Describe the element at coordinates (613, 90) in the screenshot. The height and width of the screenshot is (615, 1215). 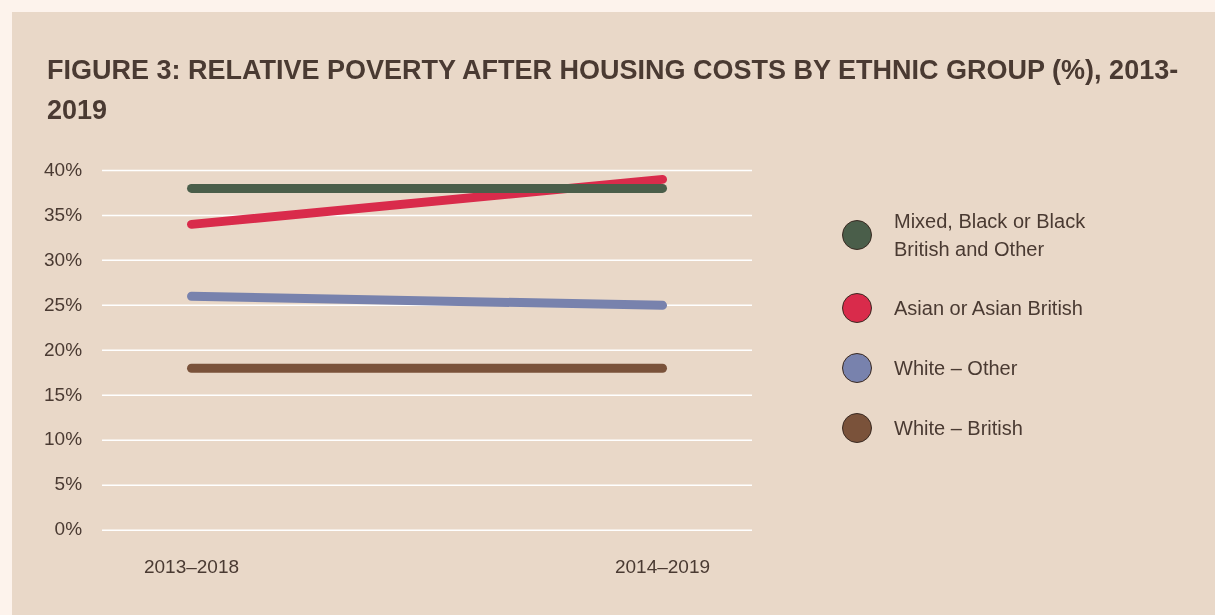
I see `chart-title: FIGURE 3: RELATIVE POVERTY AFTER HOUSING COSTS BY ETHNIC GROUP (%), 2013-2019` at that location.